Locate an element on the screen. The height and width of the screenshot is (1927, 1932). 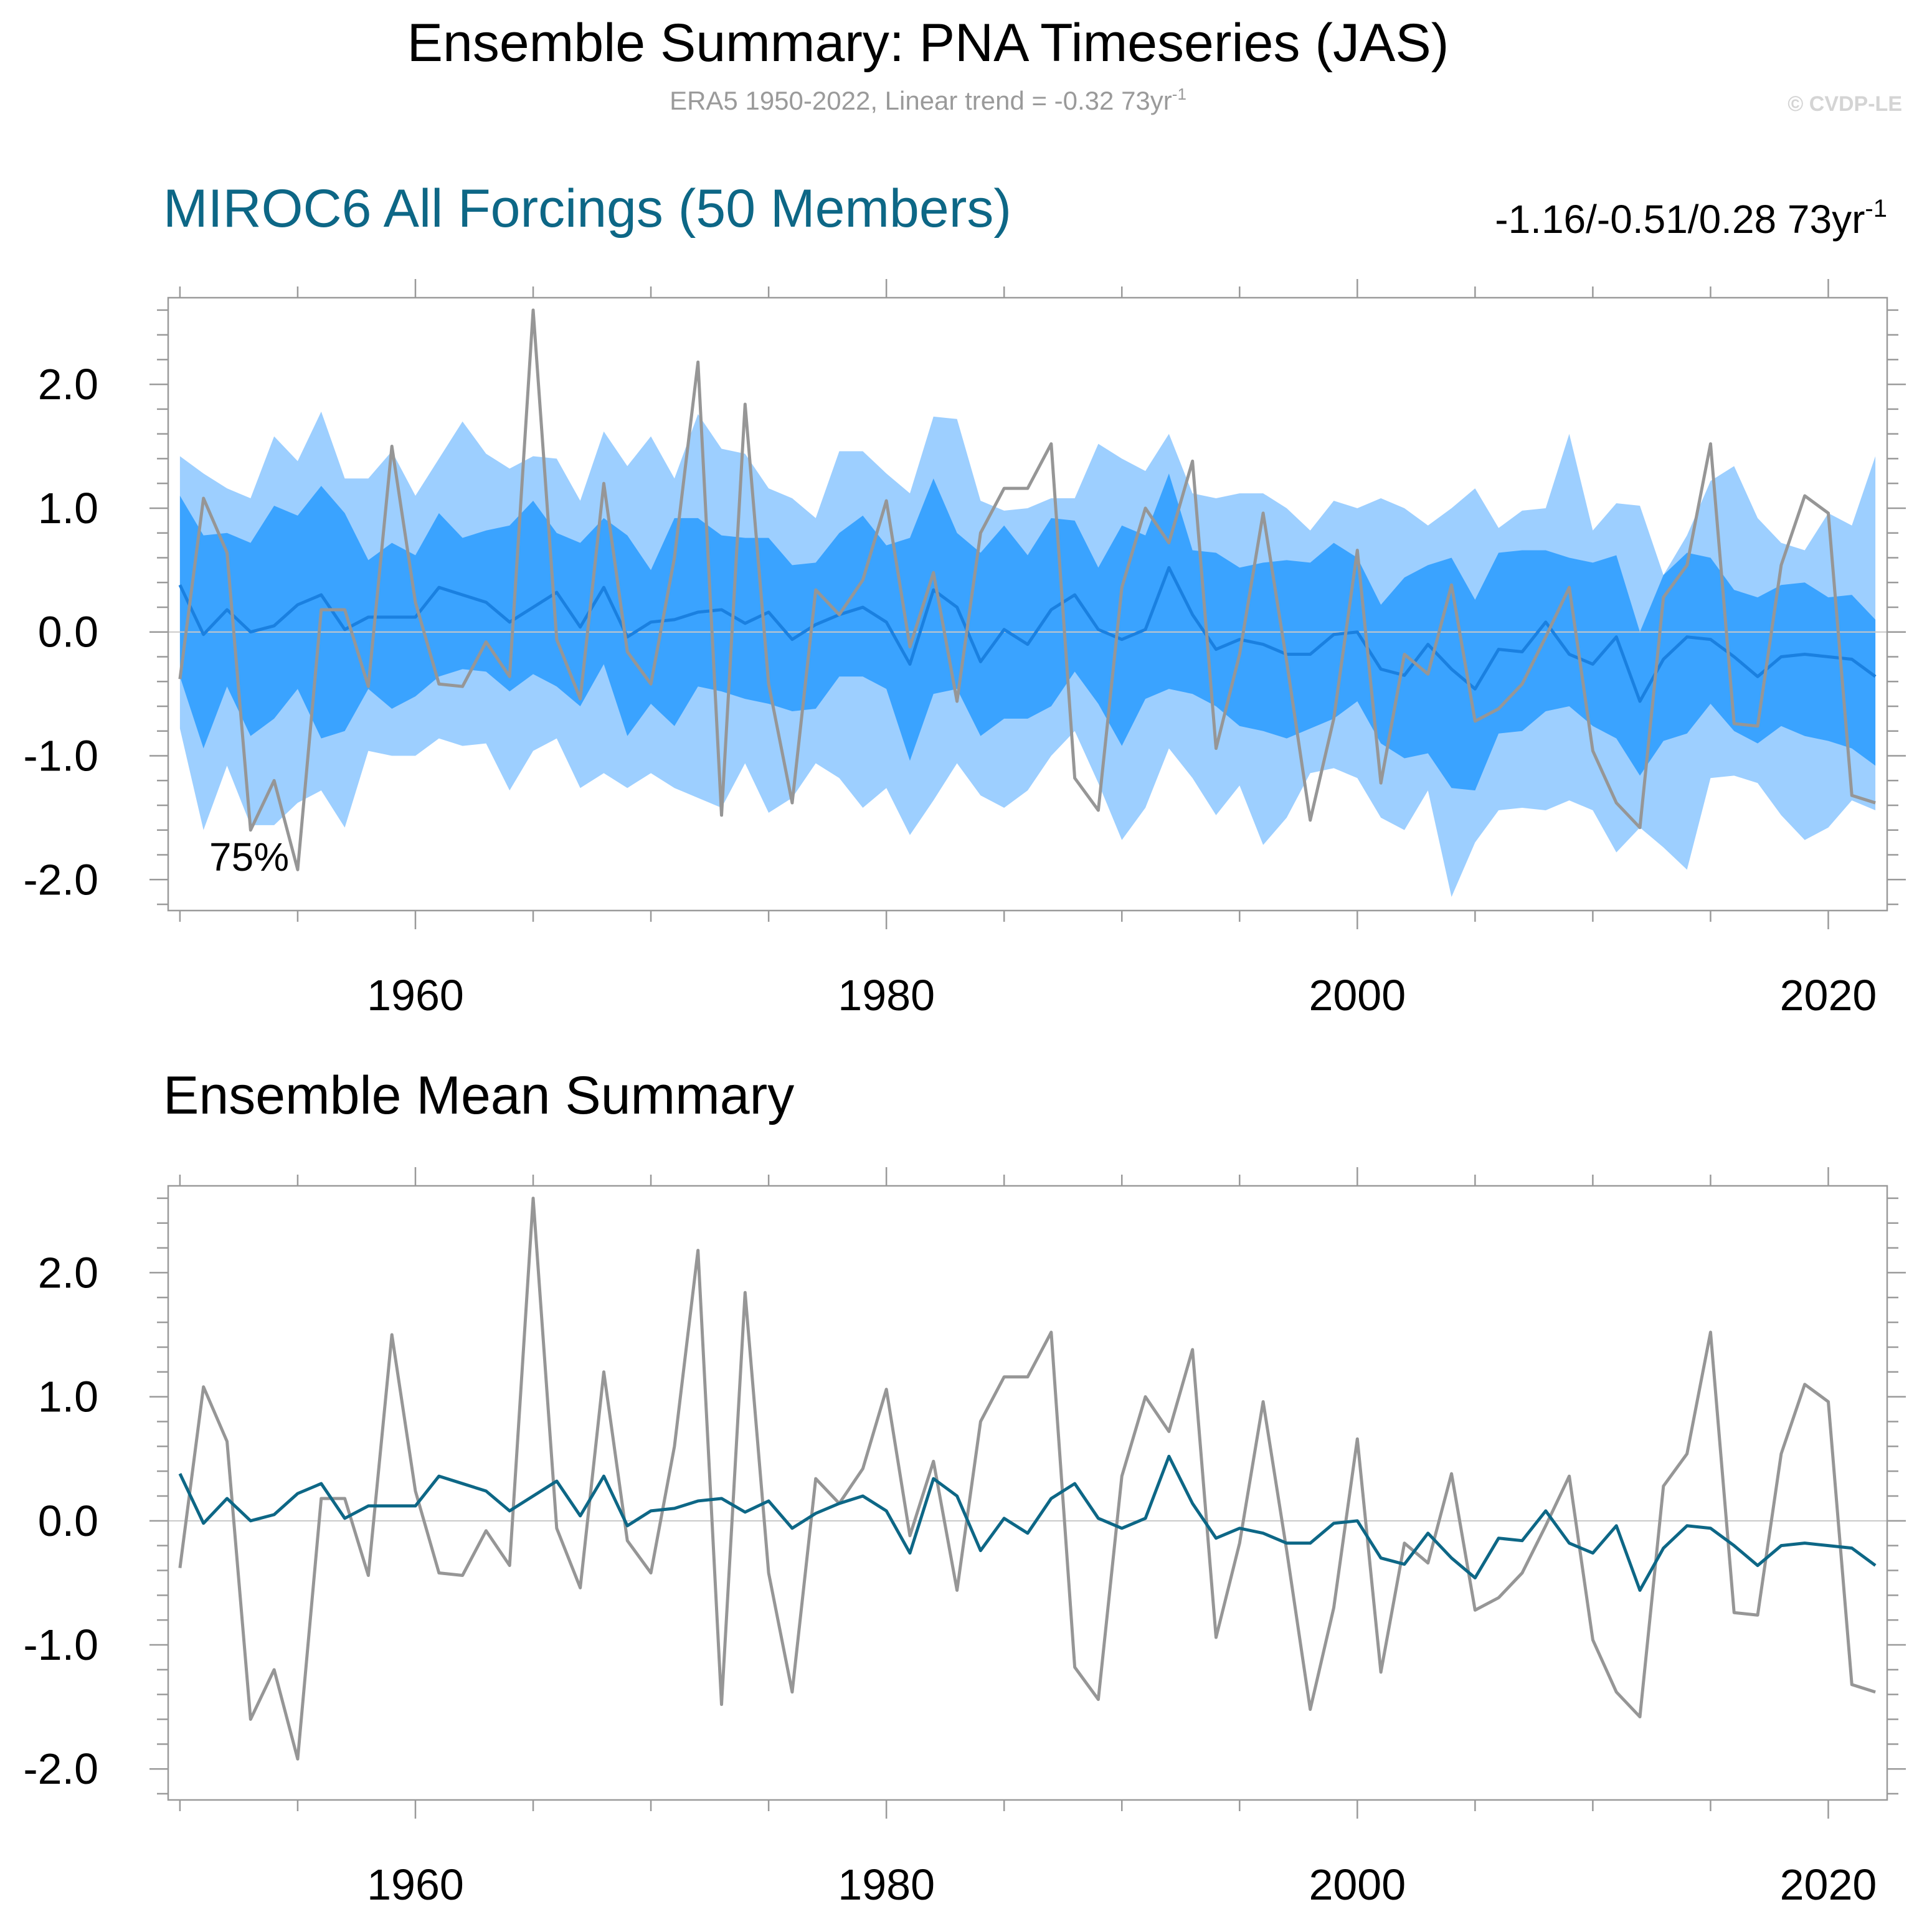
figure-title: Ensemble Summary: PNA Timeseries (JAS) is located at coordinates (928, 43).